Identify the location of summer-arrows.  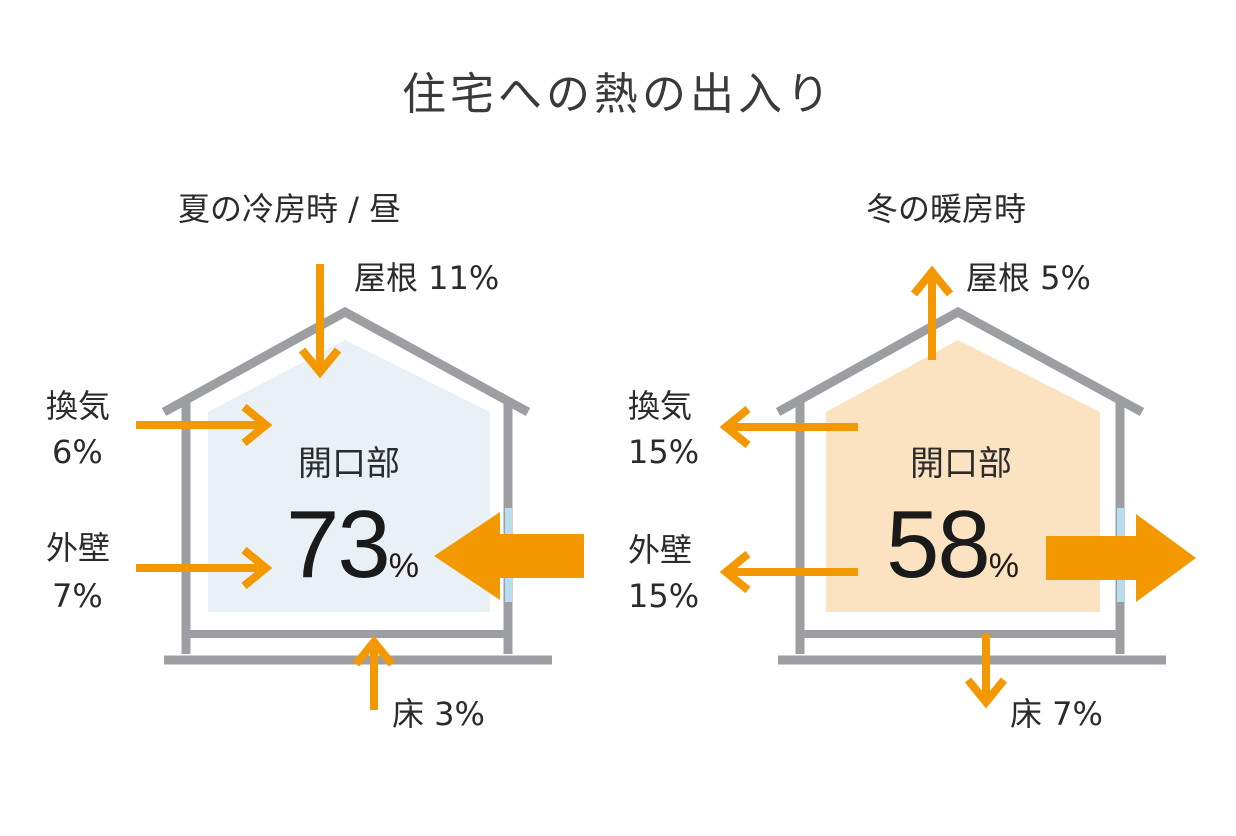
(266, 487).